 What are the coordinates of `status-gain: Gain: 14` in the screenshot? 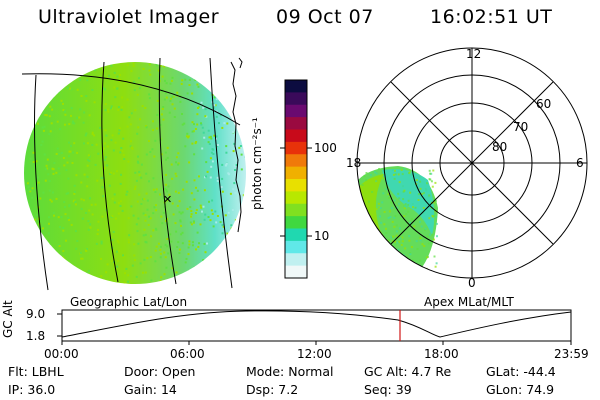 It's located at (150, 389).